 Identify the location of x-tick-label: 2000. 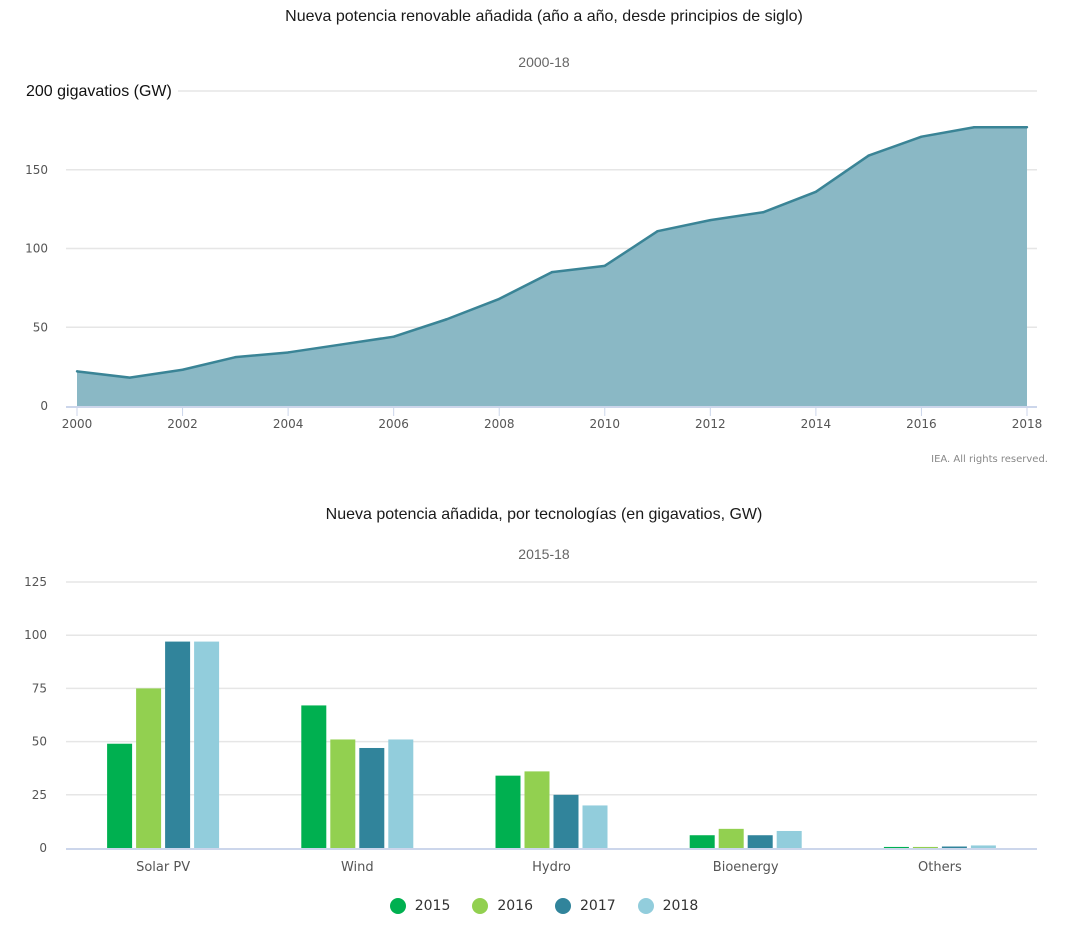
(77, 424).